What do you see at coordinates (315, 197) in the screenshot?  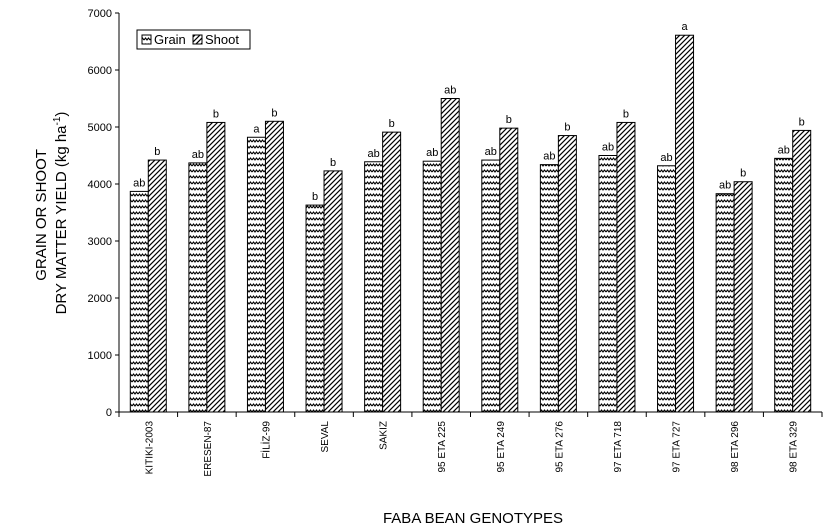 I see `bar-label-grain: b` at bounding box center [315, 197].